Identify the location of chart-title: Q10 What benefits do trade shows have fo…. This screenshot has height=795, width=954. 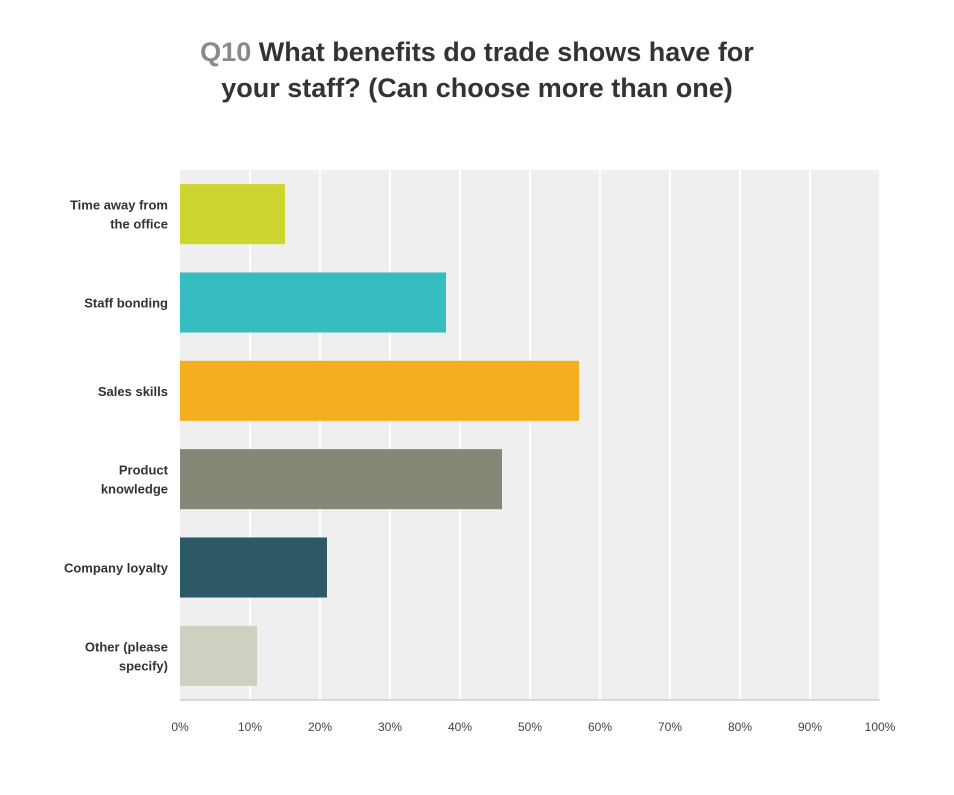
(477, 70).